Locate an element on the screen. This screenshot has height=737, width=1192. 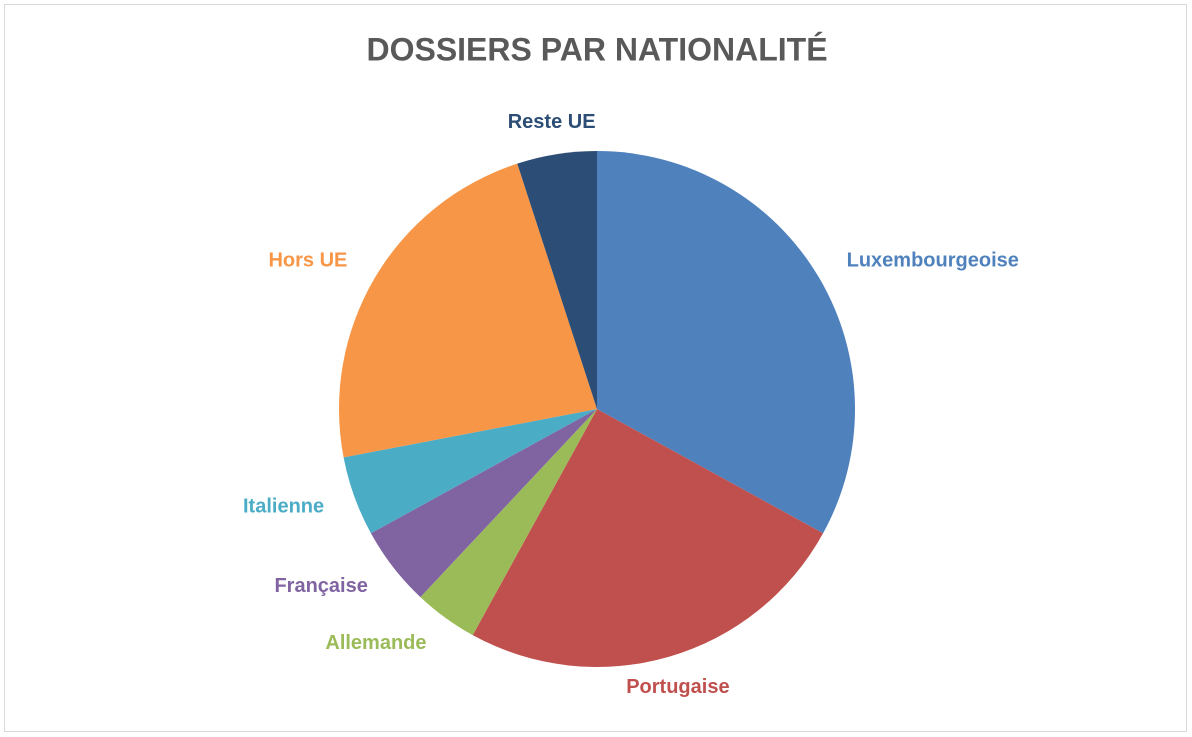
slice-label: Hors UE is located at coordinates (307, 261).